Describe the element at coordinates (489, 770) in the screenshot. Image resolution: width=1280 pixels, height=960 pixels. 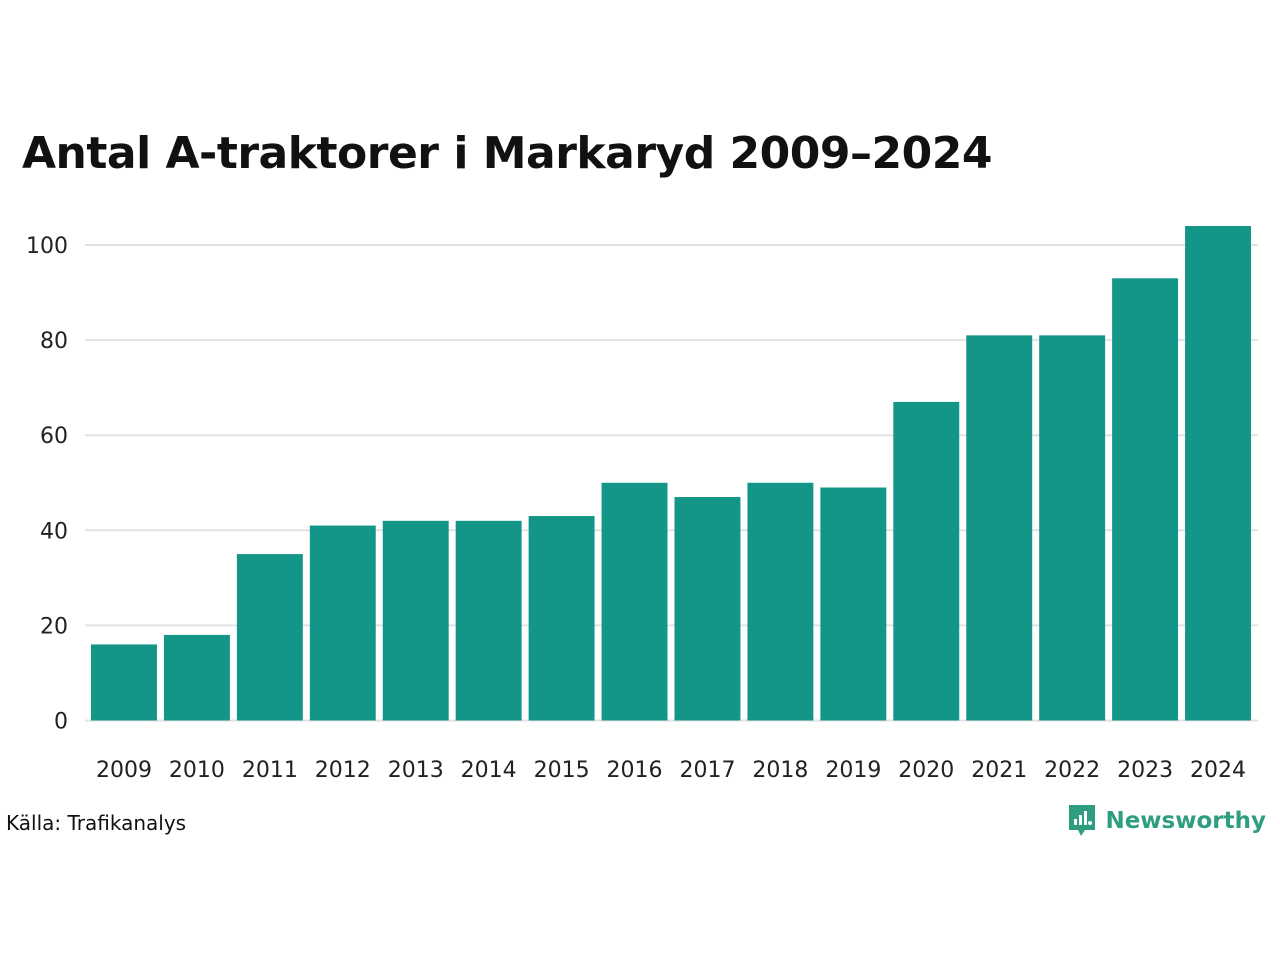
I see `x-tick-label: 2014` at that location.